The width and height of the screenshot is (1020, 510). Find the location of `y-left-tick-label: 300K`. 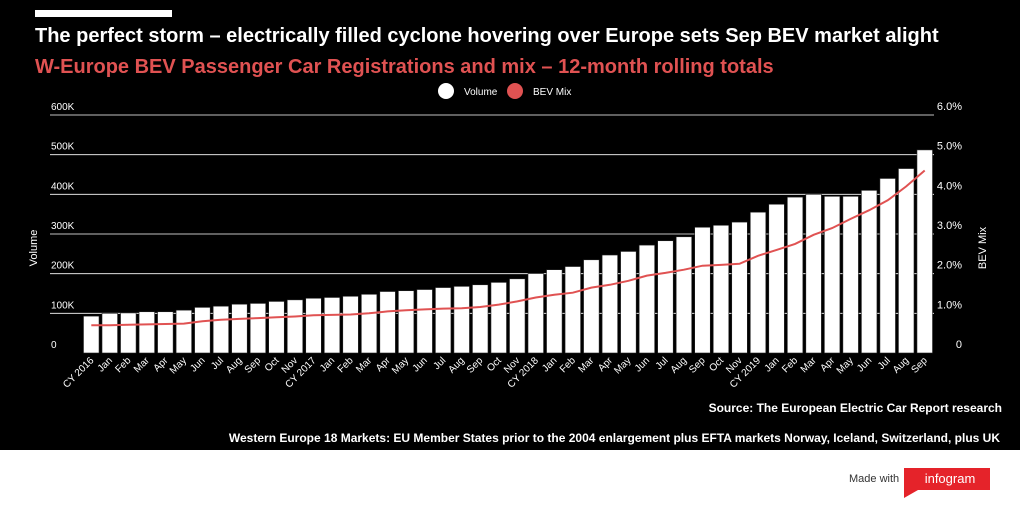

y-left-tick-label: 300K is located at coordinates (63, 226).